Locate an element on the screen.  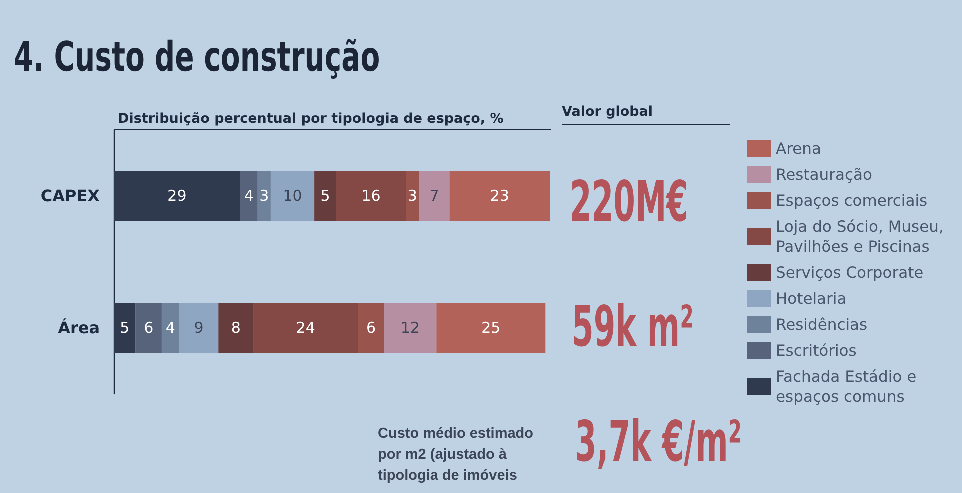
data-label: 10 is located at coordinates (292, 196).